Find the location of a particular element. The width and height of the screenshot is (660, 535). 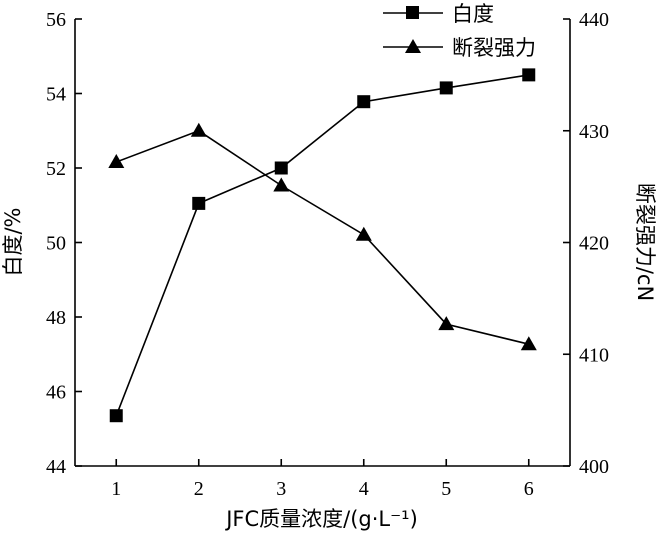

right-y-ticks: 400 410 420 430 440 is located at coordinates (586, 243).